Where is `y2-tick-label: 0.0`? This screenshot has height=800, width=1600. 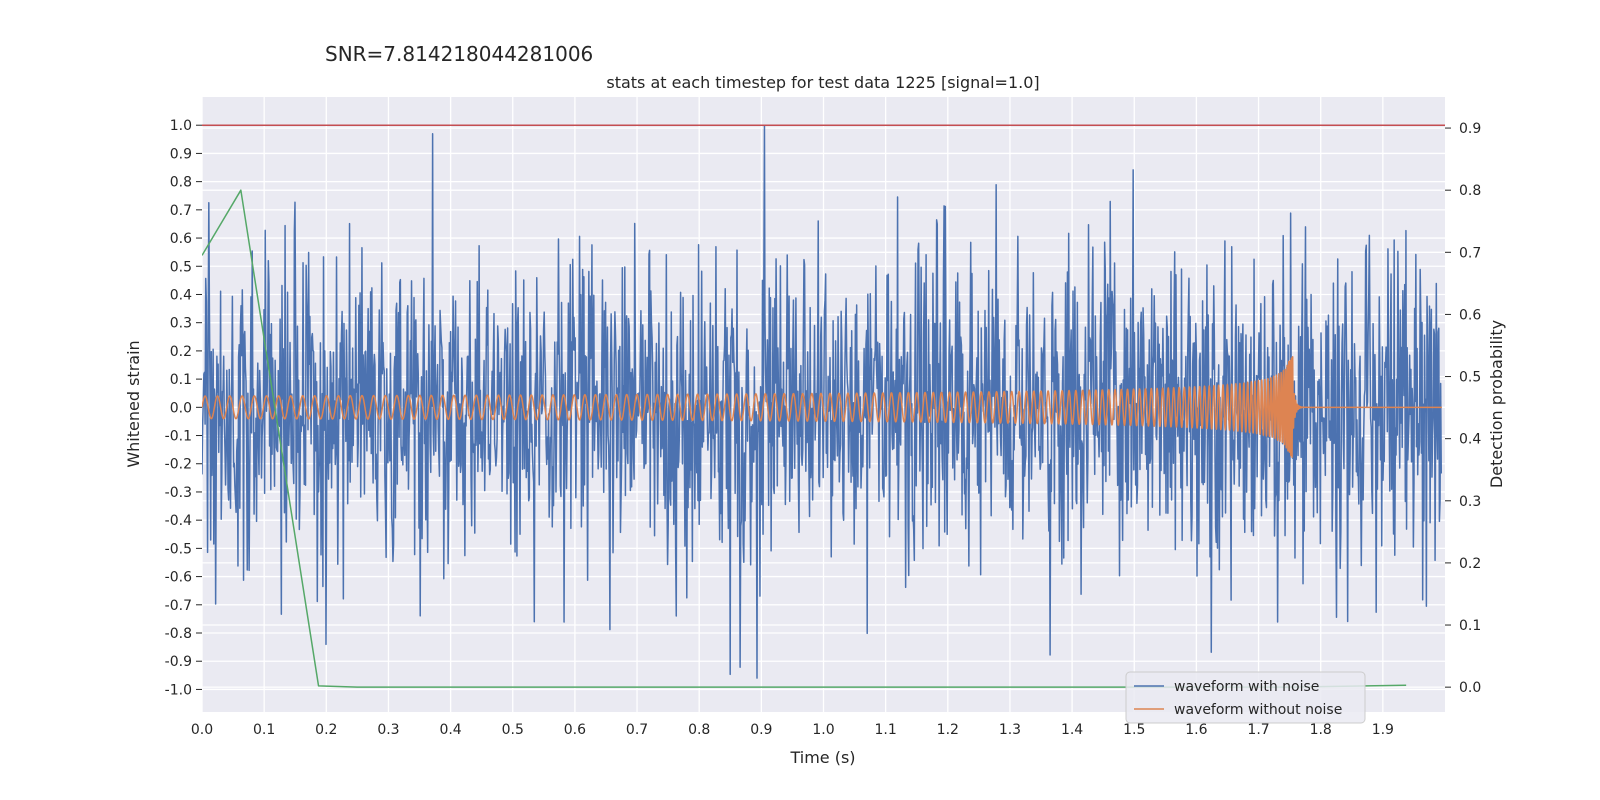 y2-tick-label: 0.0 is located at coordinates (1470, 688).